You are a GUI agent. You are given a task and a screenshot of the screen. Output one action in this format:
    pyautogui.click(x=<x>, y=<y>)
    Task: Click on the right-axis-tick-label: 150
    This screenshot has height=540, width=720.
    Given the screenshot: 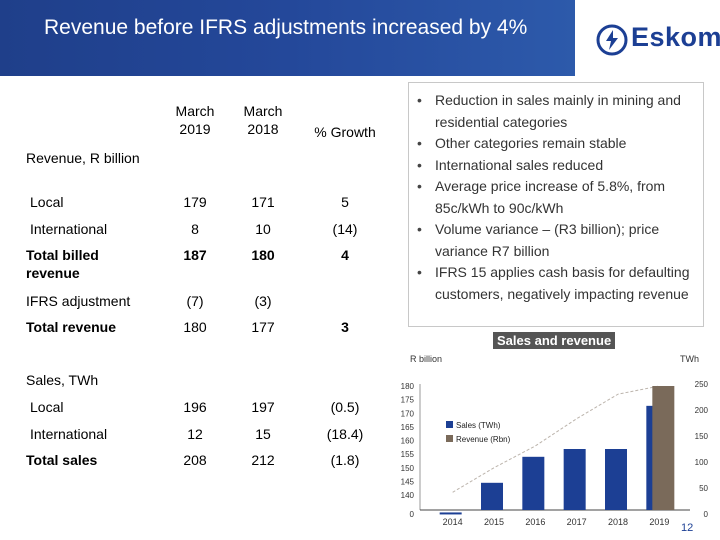 What is the action you would take?
    pyautogui.click(x=702, y=436)
    